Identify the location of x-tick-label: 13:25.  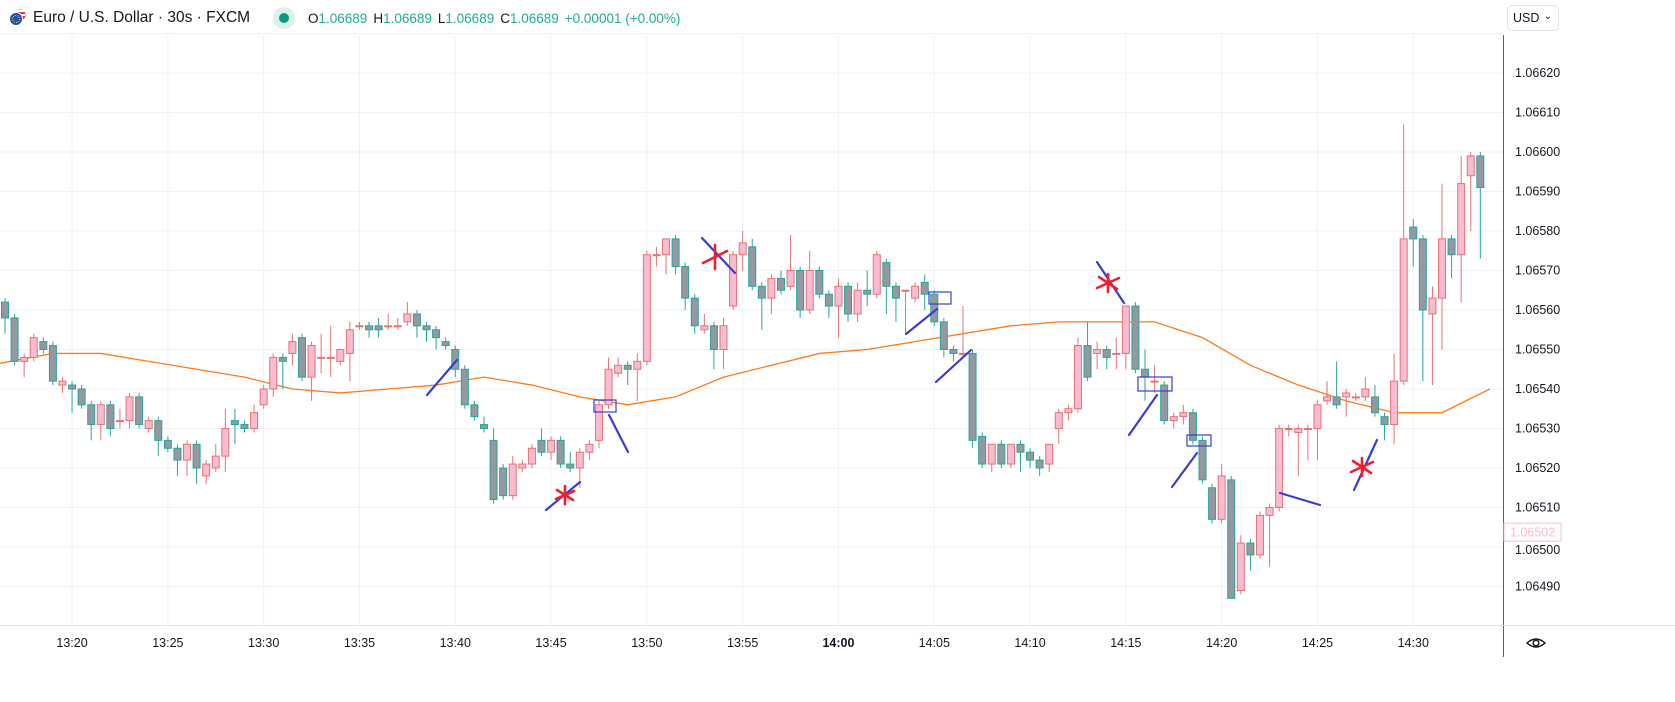
(167, 643).